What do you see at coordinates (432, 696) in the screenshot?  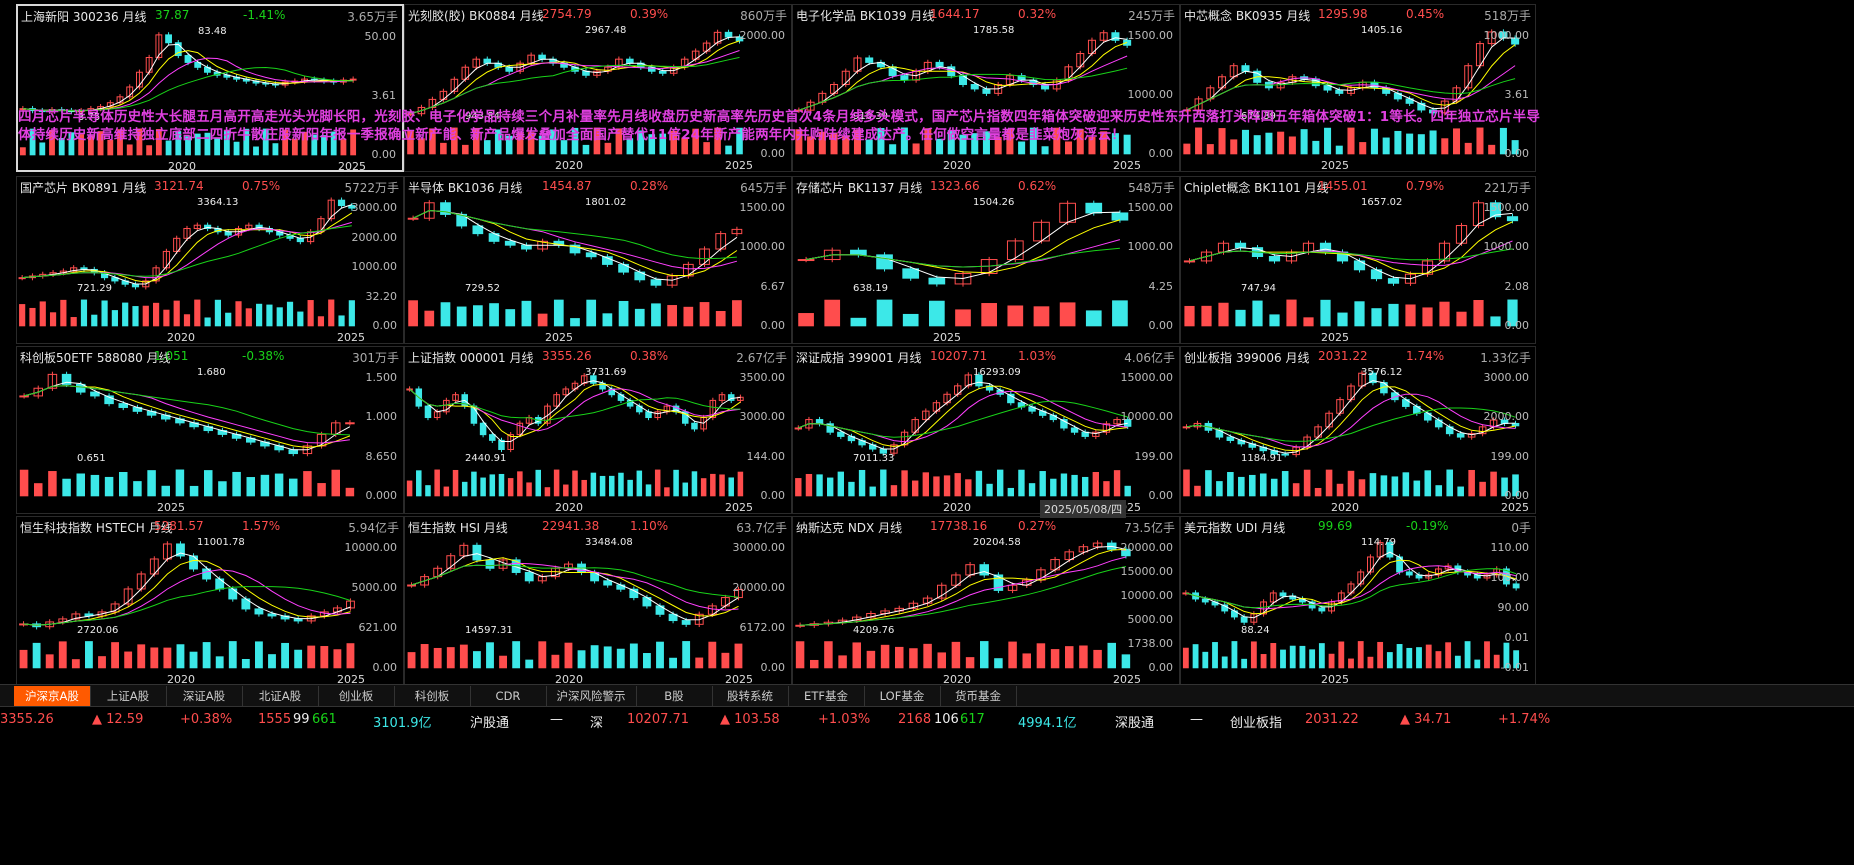 I see `market-tab: 科创板` at bounding box center [432, 696].